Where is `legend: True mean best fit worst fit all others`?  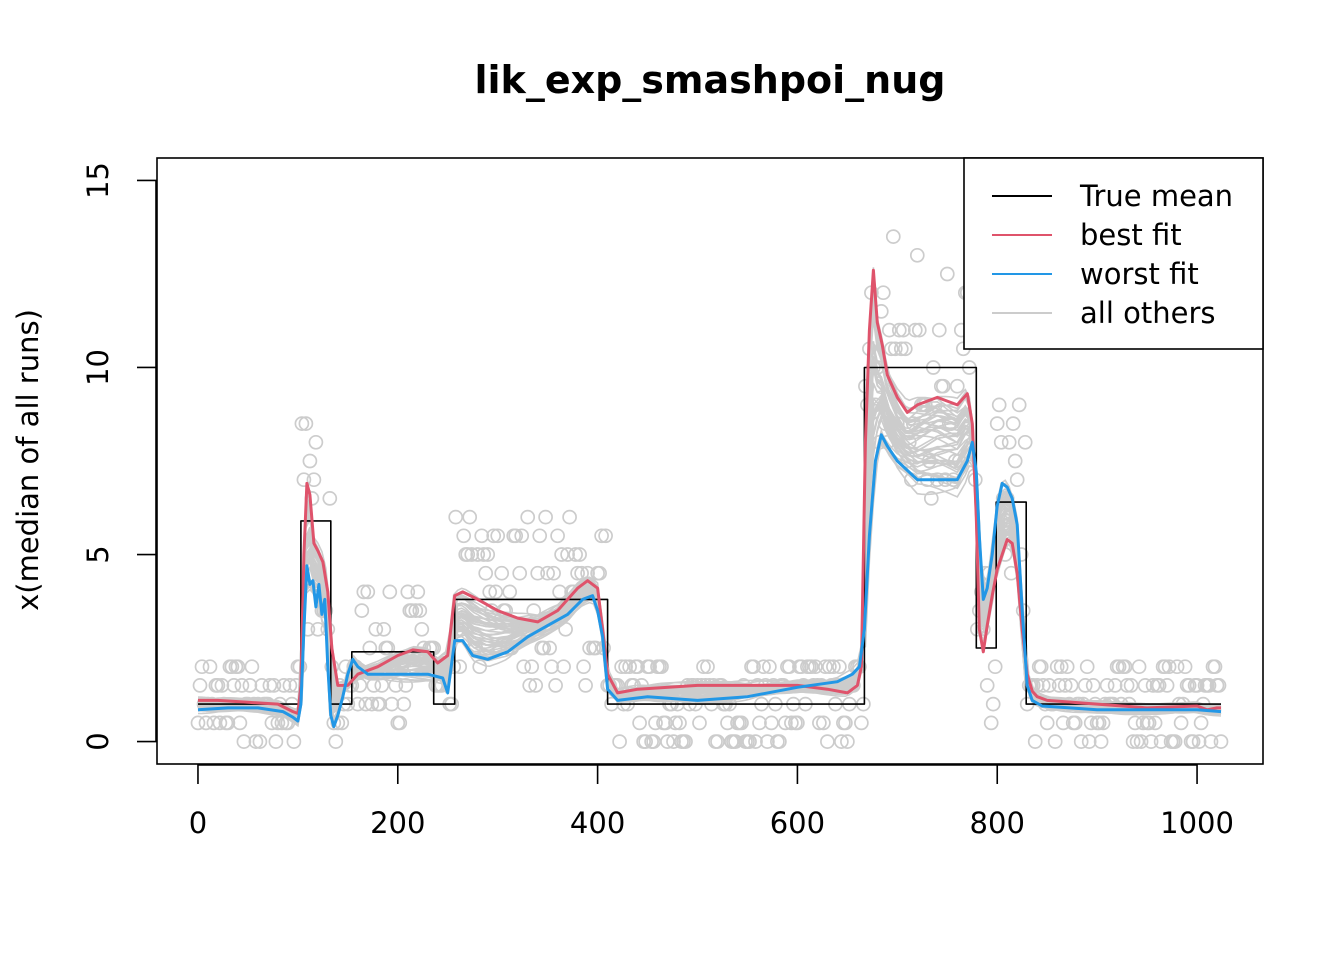 legend: True mean best fit worst fit all others is located at coordinates (1113, 253).